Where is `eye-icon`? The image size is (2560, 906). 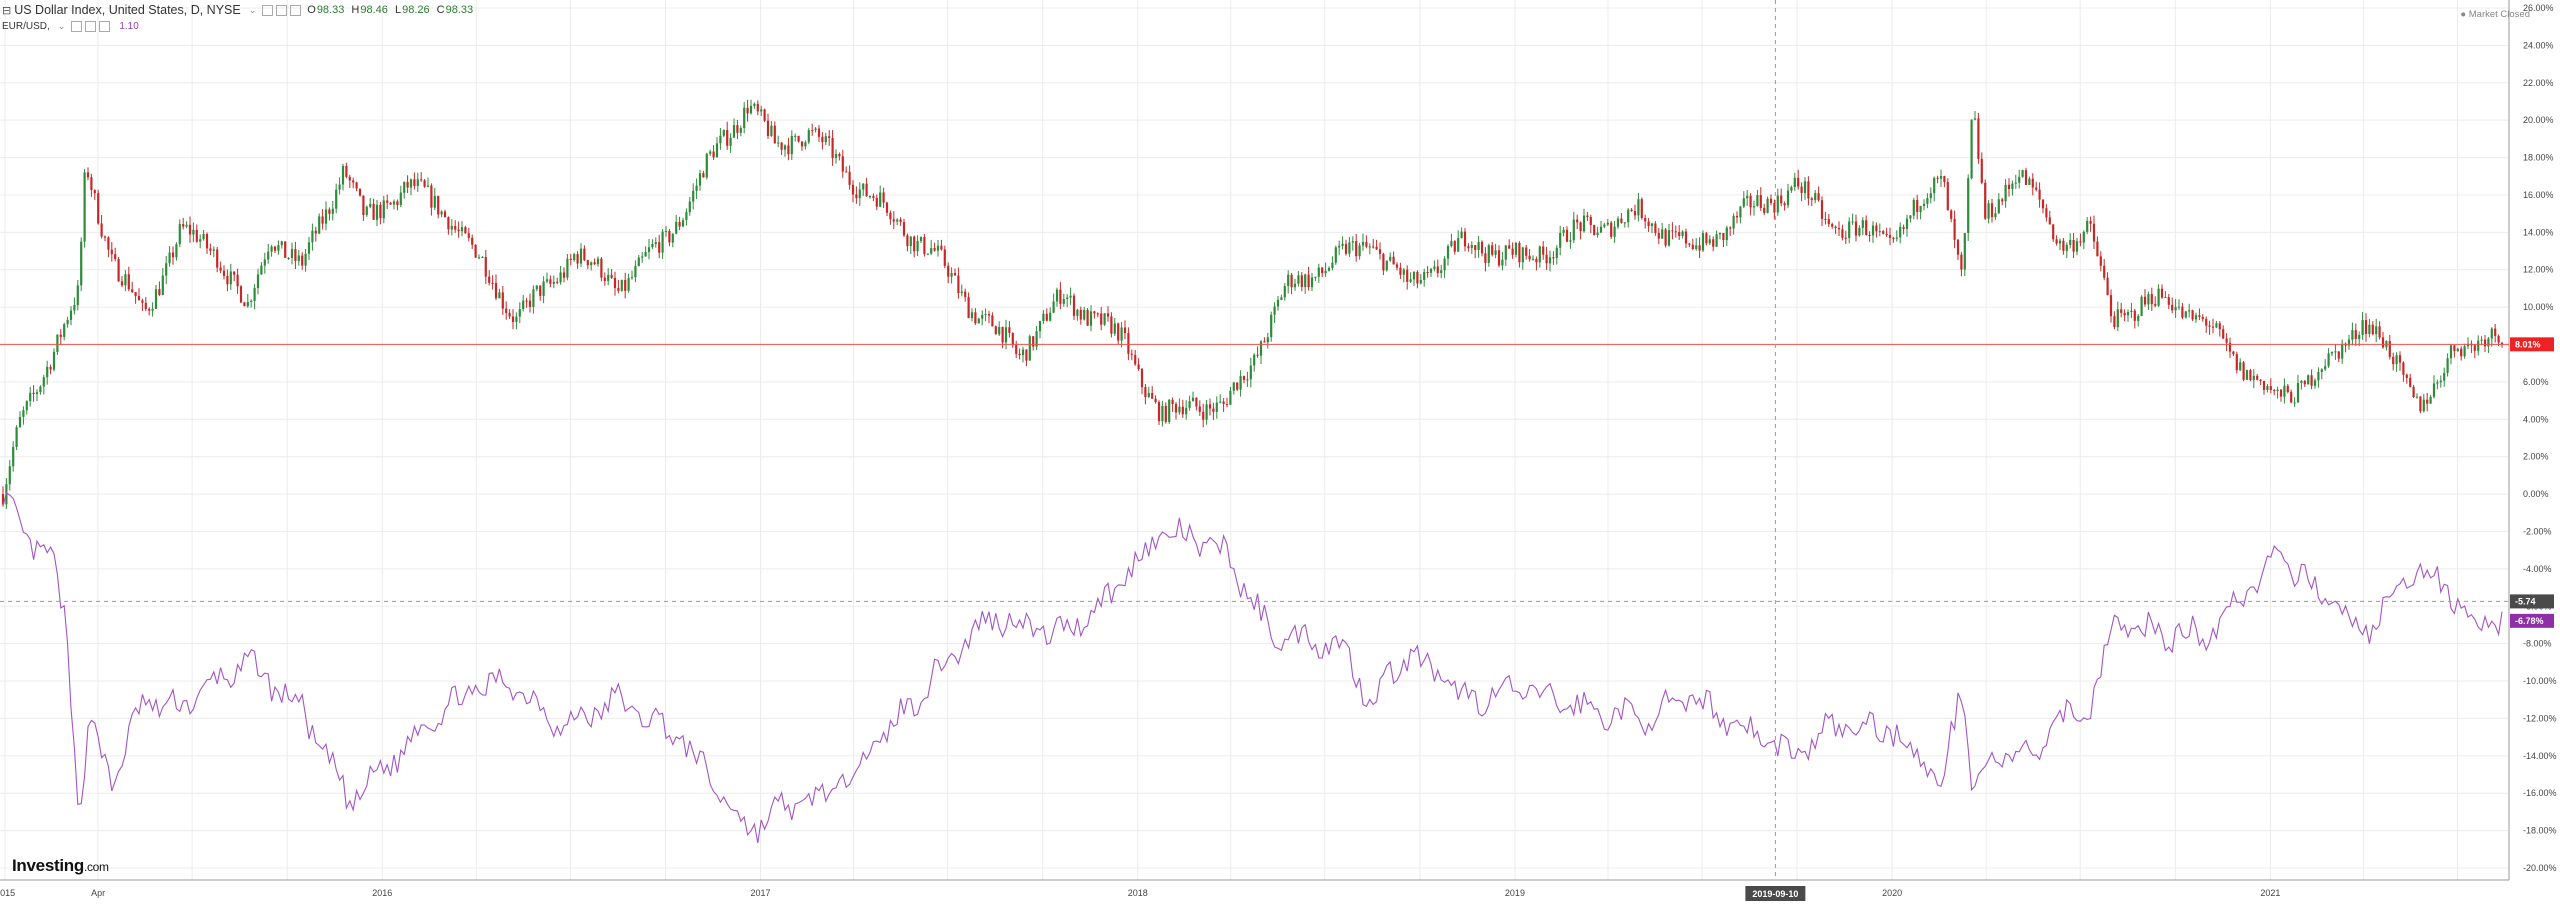 eye-icon is located at coordinates (268, 10).